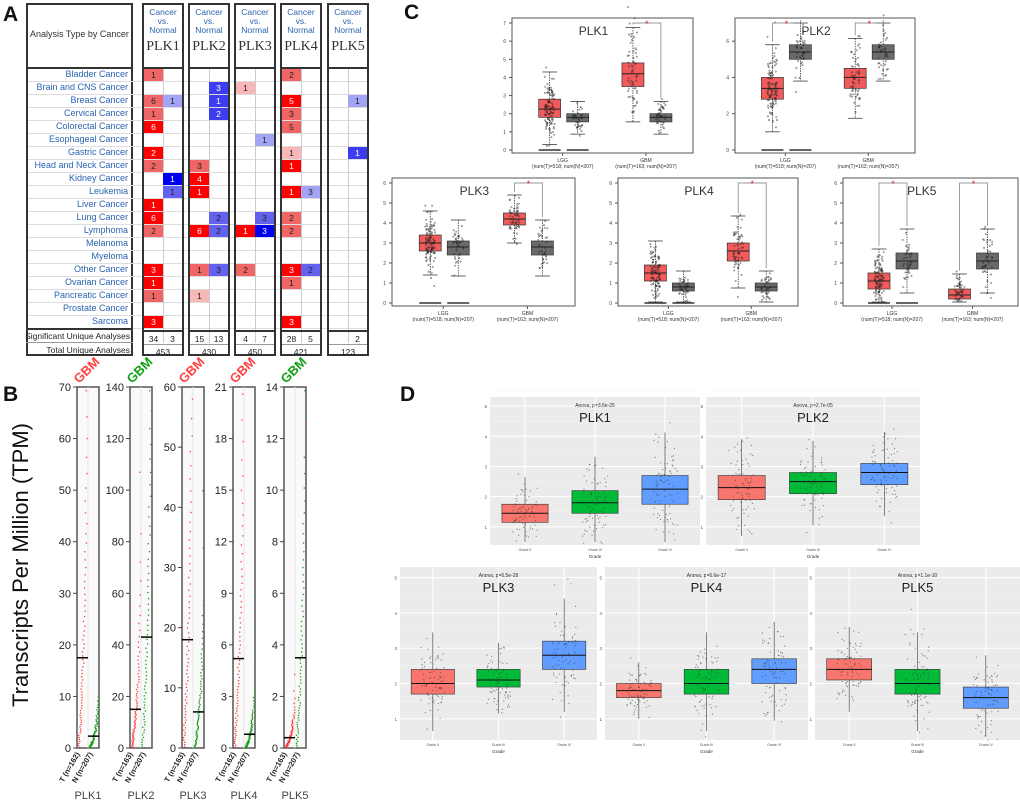 The image size is (1020, 802). Describe the element at coordinates (245, 231) in the screenshot. I see `overexpression-cell: 1` at that location.